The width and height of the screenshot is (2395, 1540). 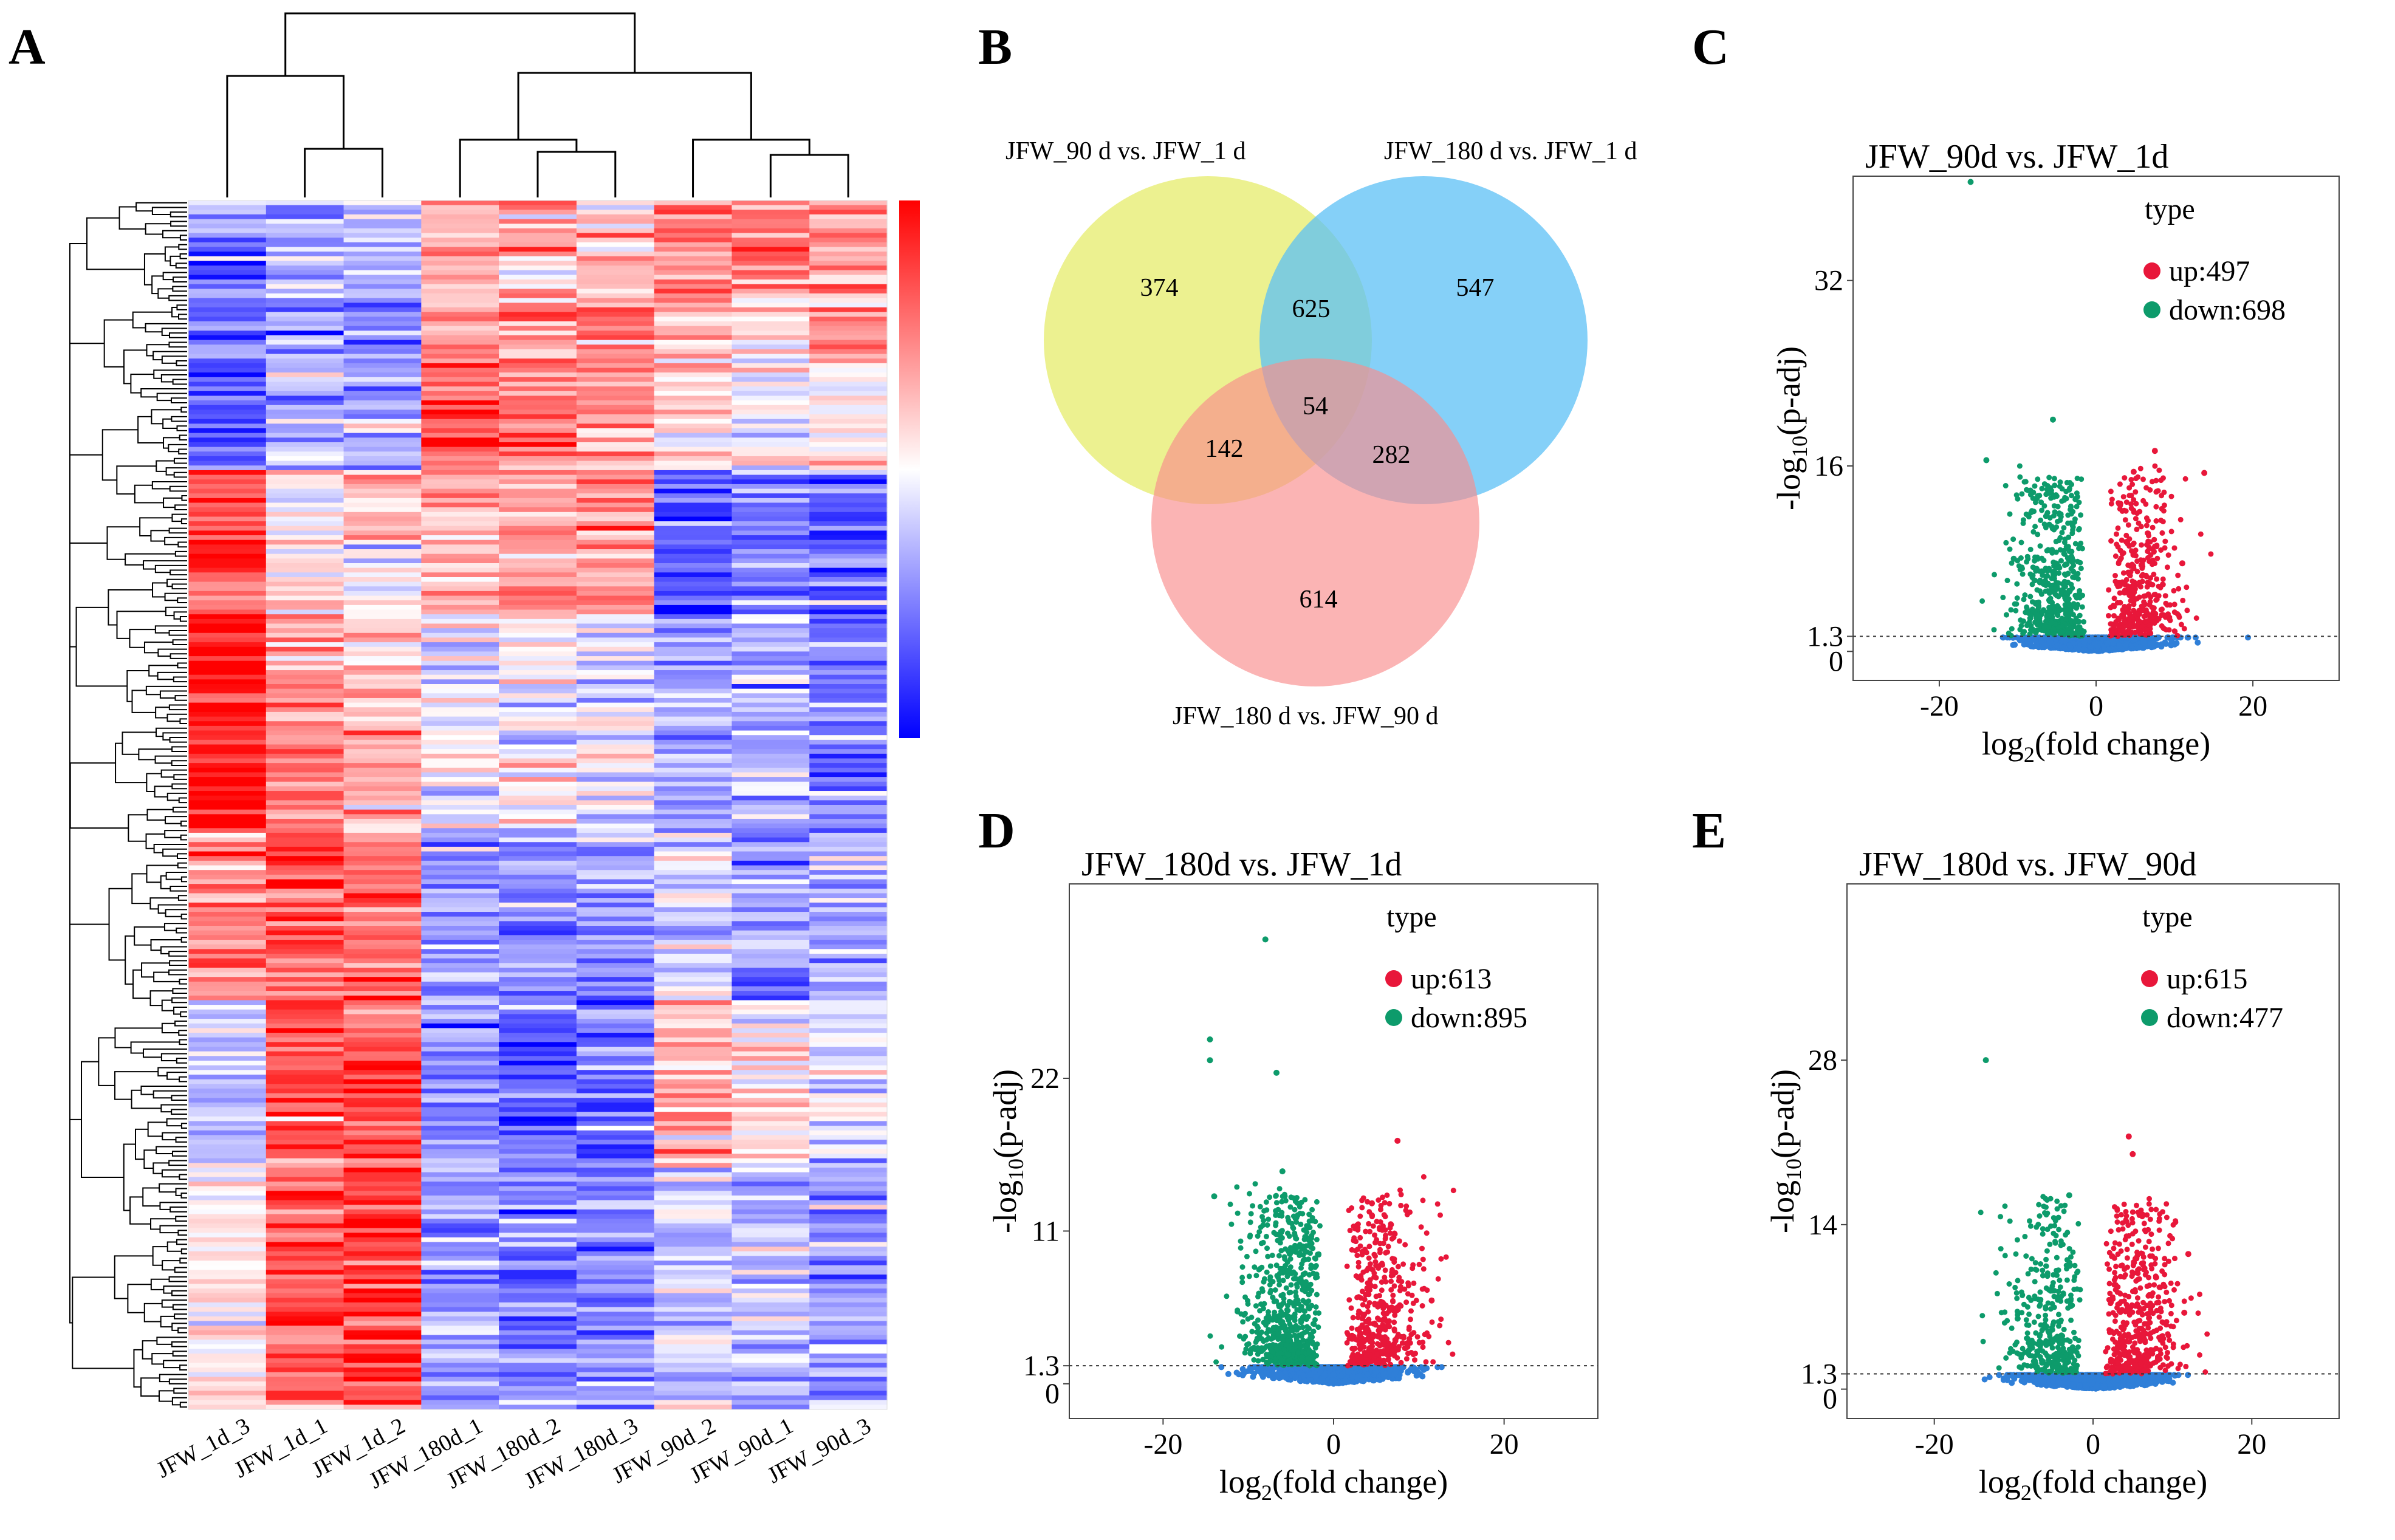 What do you see at coordinates (2032, 640) in the screenshot?
I see `point-ns` at bounding box center [2032, 640].